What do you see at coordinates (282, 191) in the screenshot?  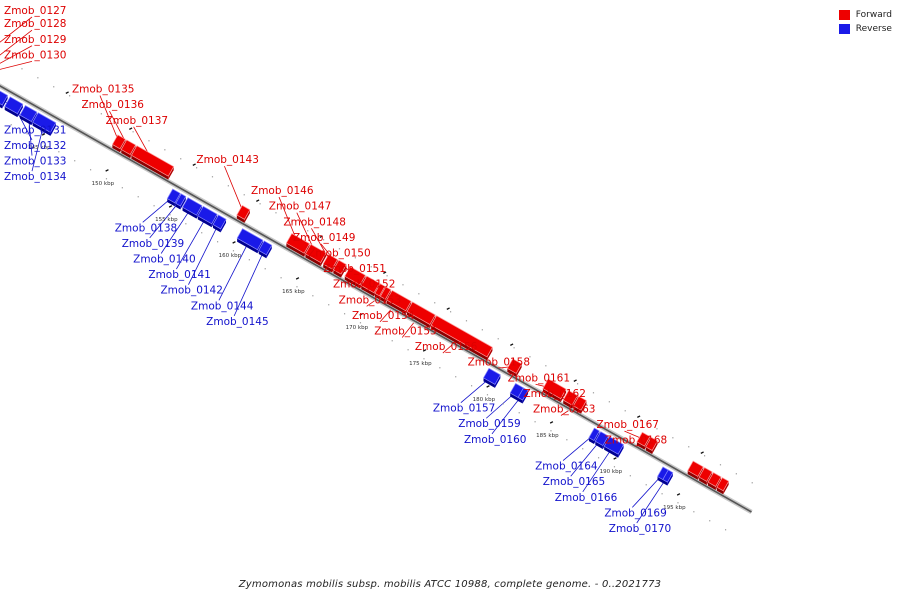 I see `gene-label: Zmob_0146` at bounding box center [282, 191].